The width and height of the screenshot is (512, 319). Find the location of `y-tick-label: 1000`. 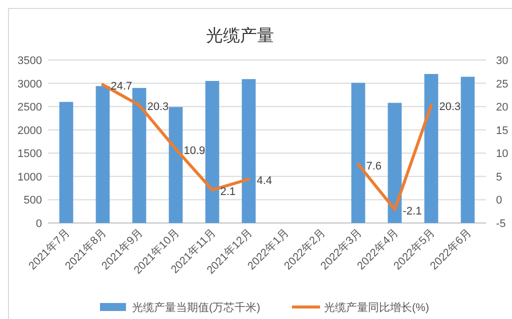

y-tick-label: 1000 is located at coordinates (30, 177).